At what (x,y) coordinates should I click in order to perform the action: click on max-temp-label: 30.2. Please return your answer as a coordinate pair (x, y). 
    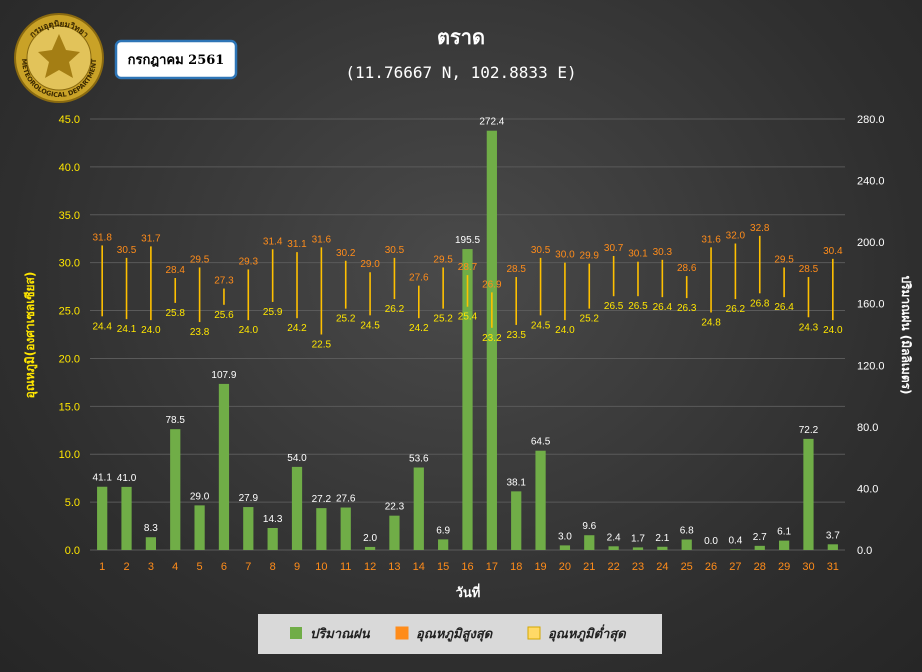
    Looking at the image, I should click on (346, 253).